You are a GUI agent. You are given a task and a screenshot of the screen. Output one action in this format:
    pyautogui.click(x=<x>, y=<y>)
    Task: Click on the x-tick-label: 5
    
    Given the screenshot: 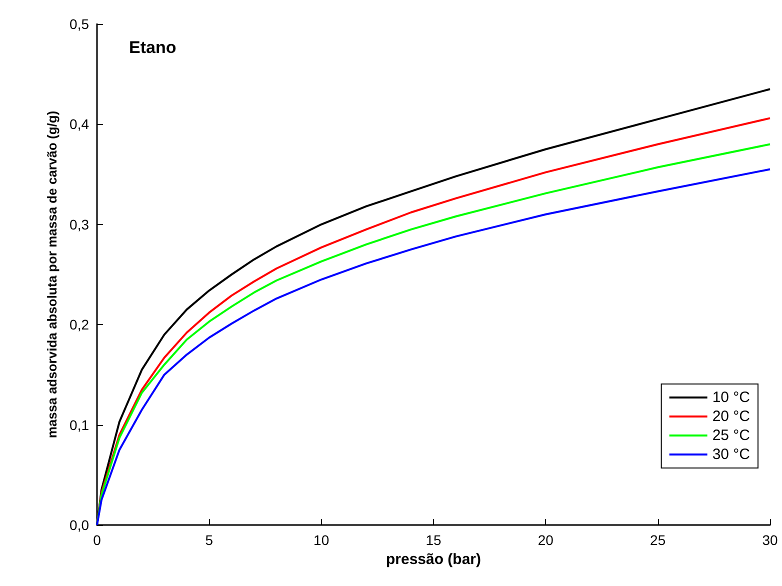 What is the action you would take?
    pyautogui.click(x=209, y=540)
    